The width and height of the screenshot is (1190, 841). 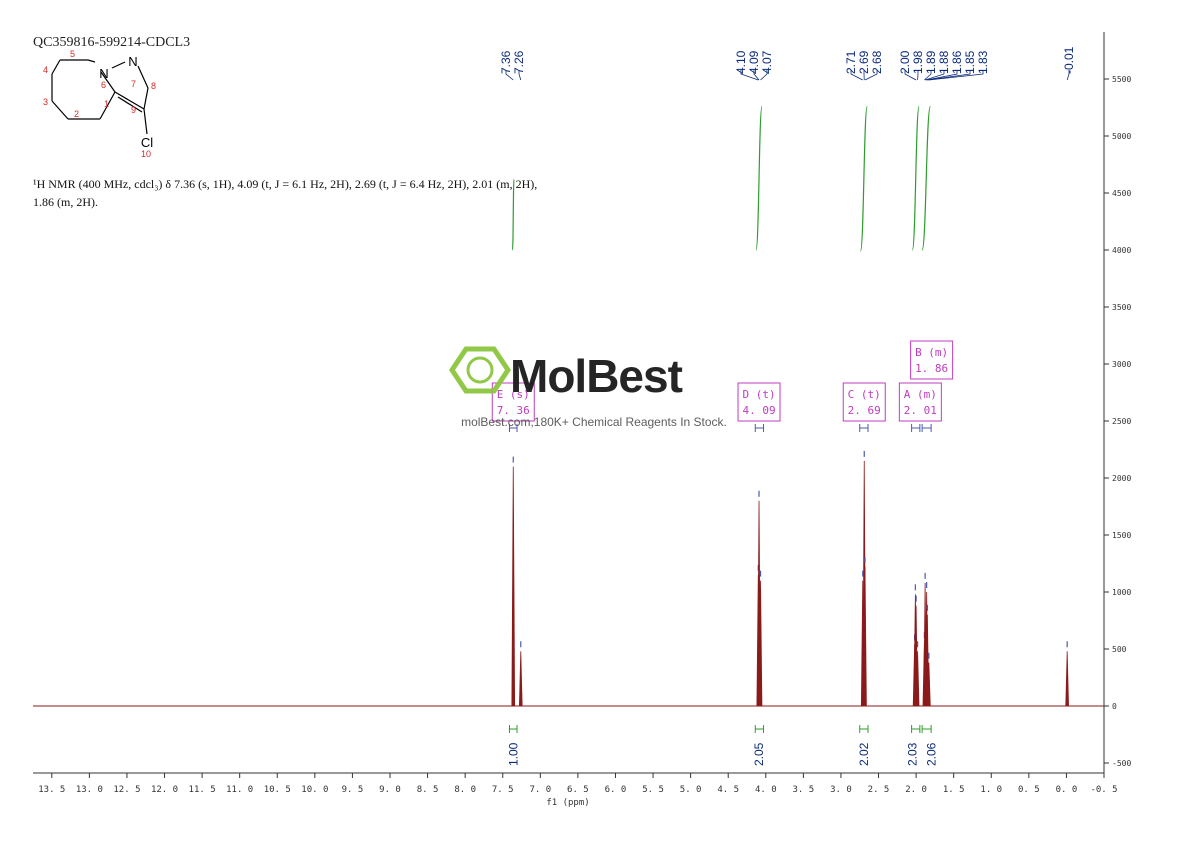 I want to click on y-tick-label: -500, so click(x=1121, y=763).